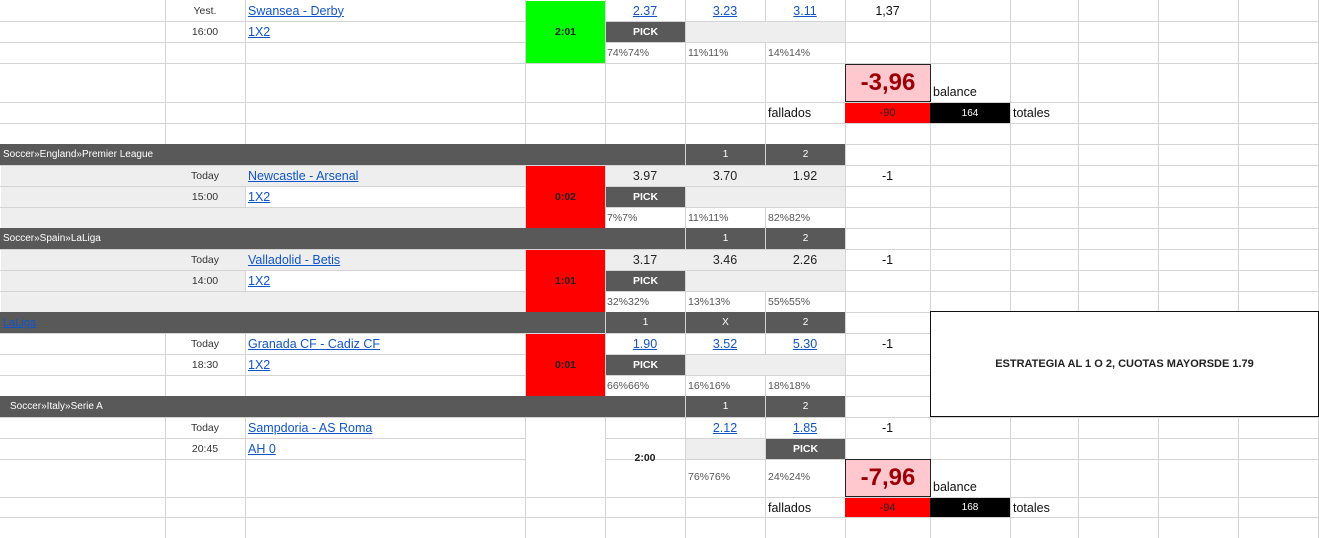 This screenshot has width=1319, height=538. What do you see at coordinates (789, 476) in the screenshot?
I see `pct-away: 24%24%` at bounding box center [789, 476].